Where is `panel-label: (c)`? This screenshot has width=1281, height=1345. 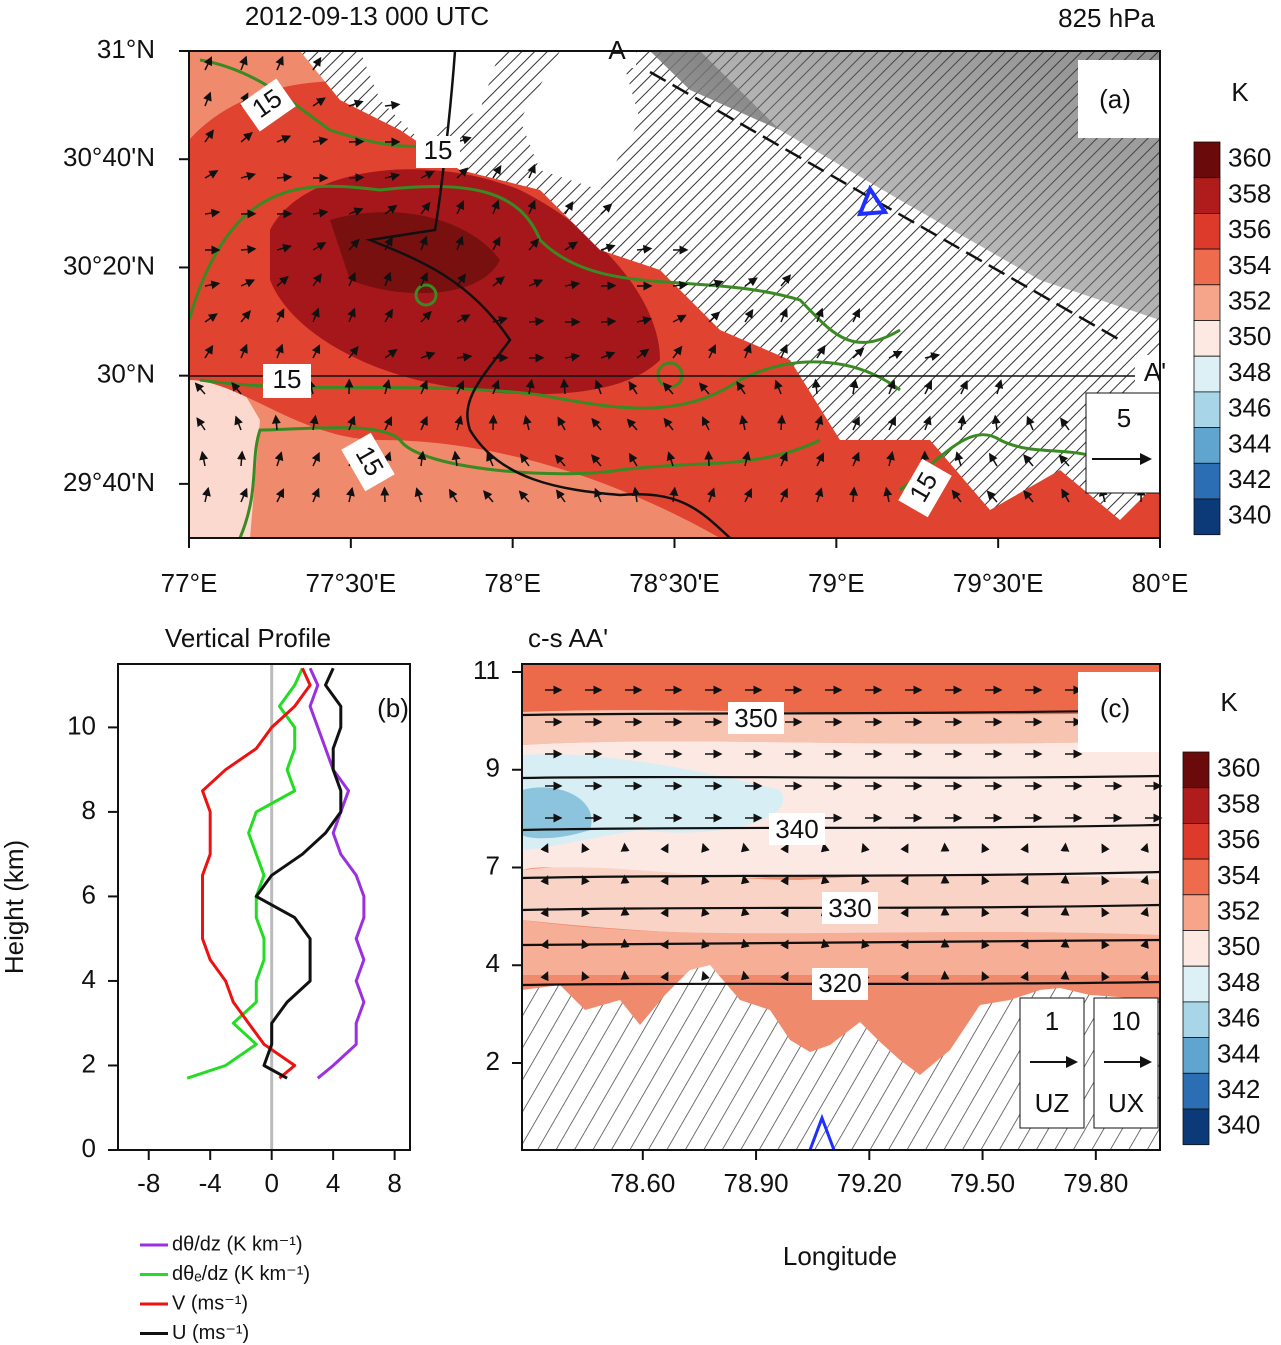
panel-label: (c) is located at coordinates (1115, 708).